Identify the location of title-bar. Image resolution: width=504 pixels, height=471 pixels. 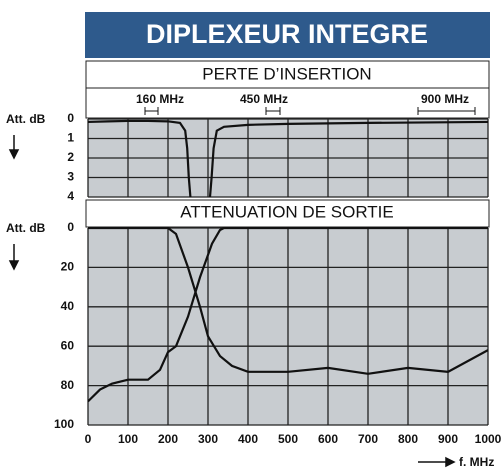
(287, 74).